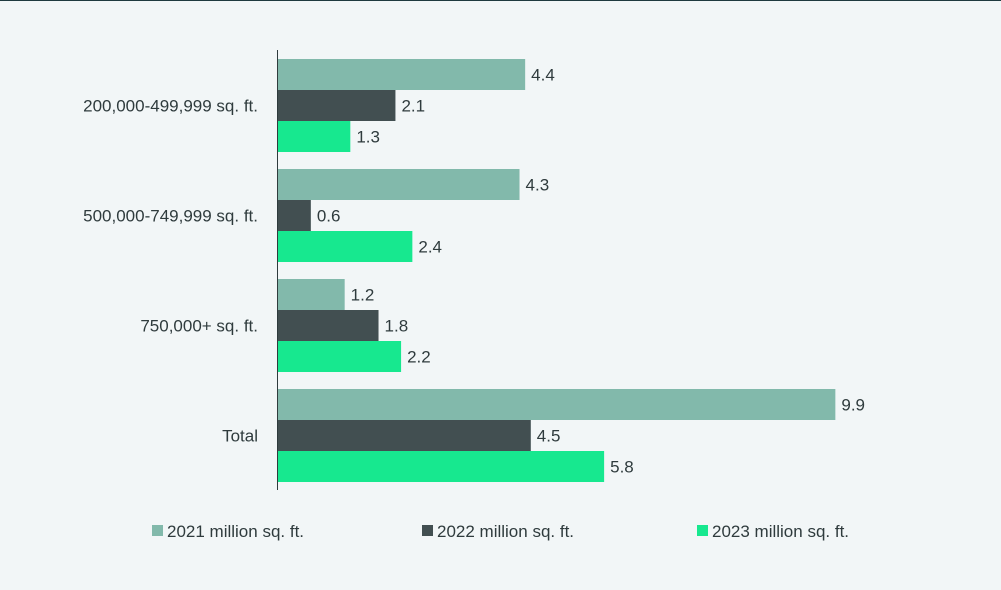 Image resolution: width=1001 pixels, height=590 pixels. Describe the element at coordinates (368, 137) in the screenshot. I see `value-label-2023-200-000-499-999-sq-ft: 1.3` at that location.